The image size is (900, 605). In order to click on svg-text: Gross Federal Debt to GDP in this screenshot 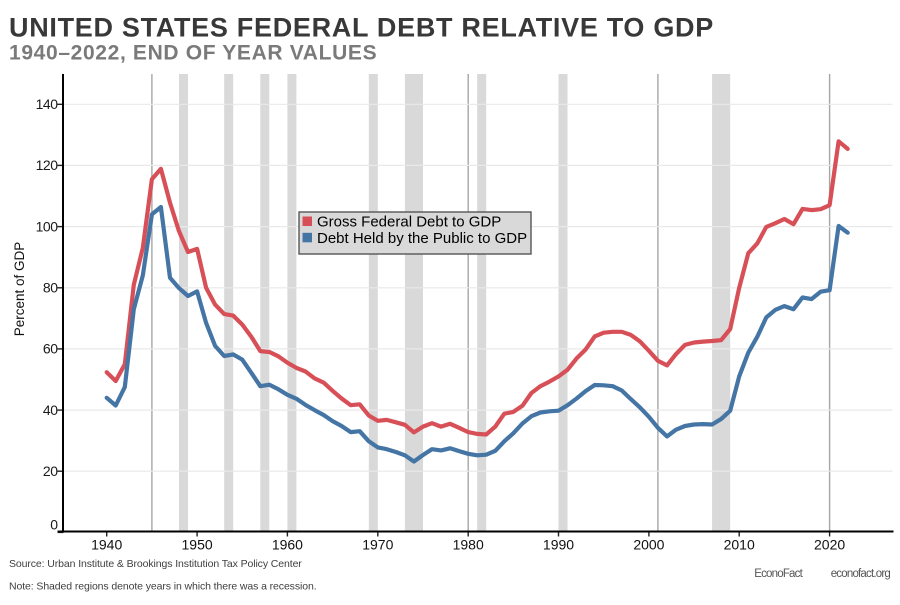, I will do `click(409, 222)`.